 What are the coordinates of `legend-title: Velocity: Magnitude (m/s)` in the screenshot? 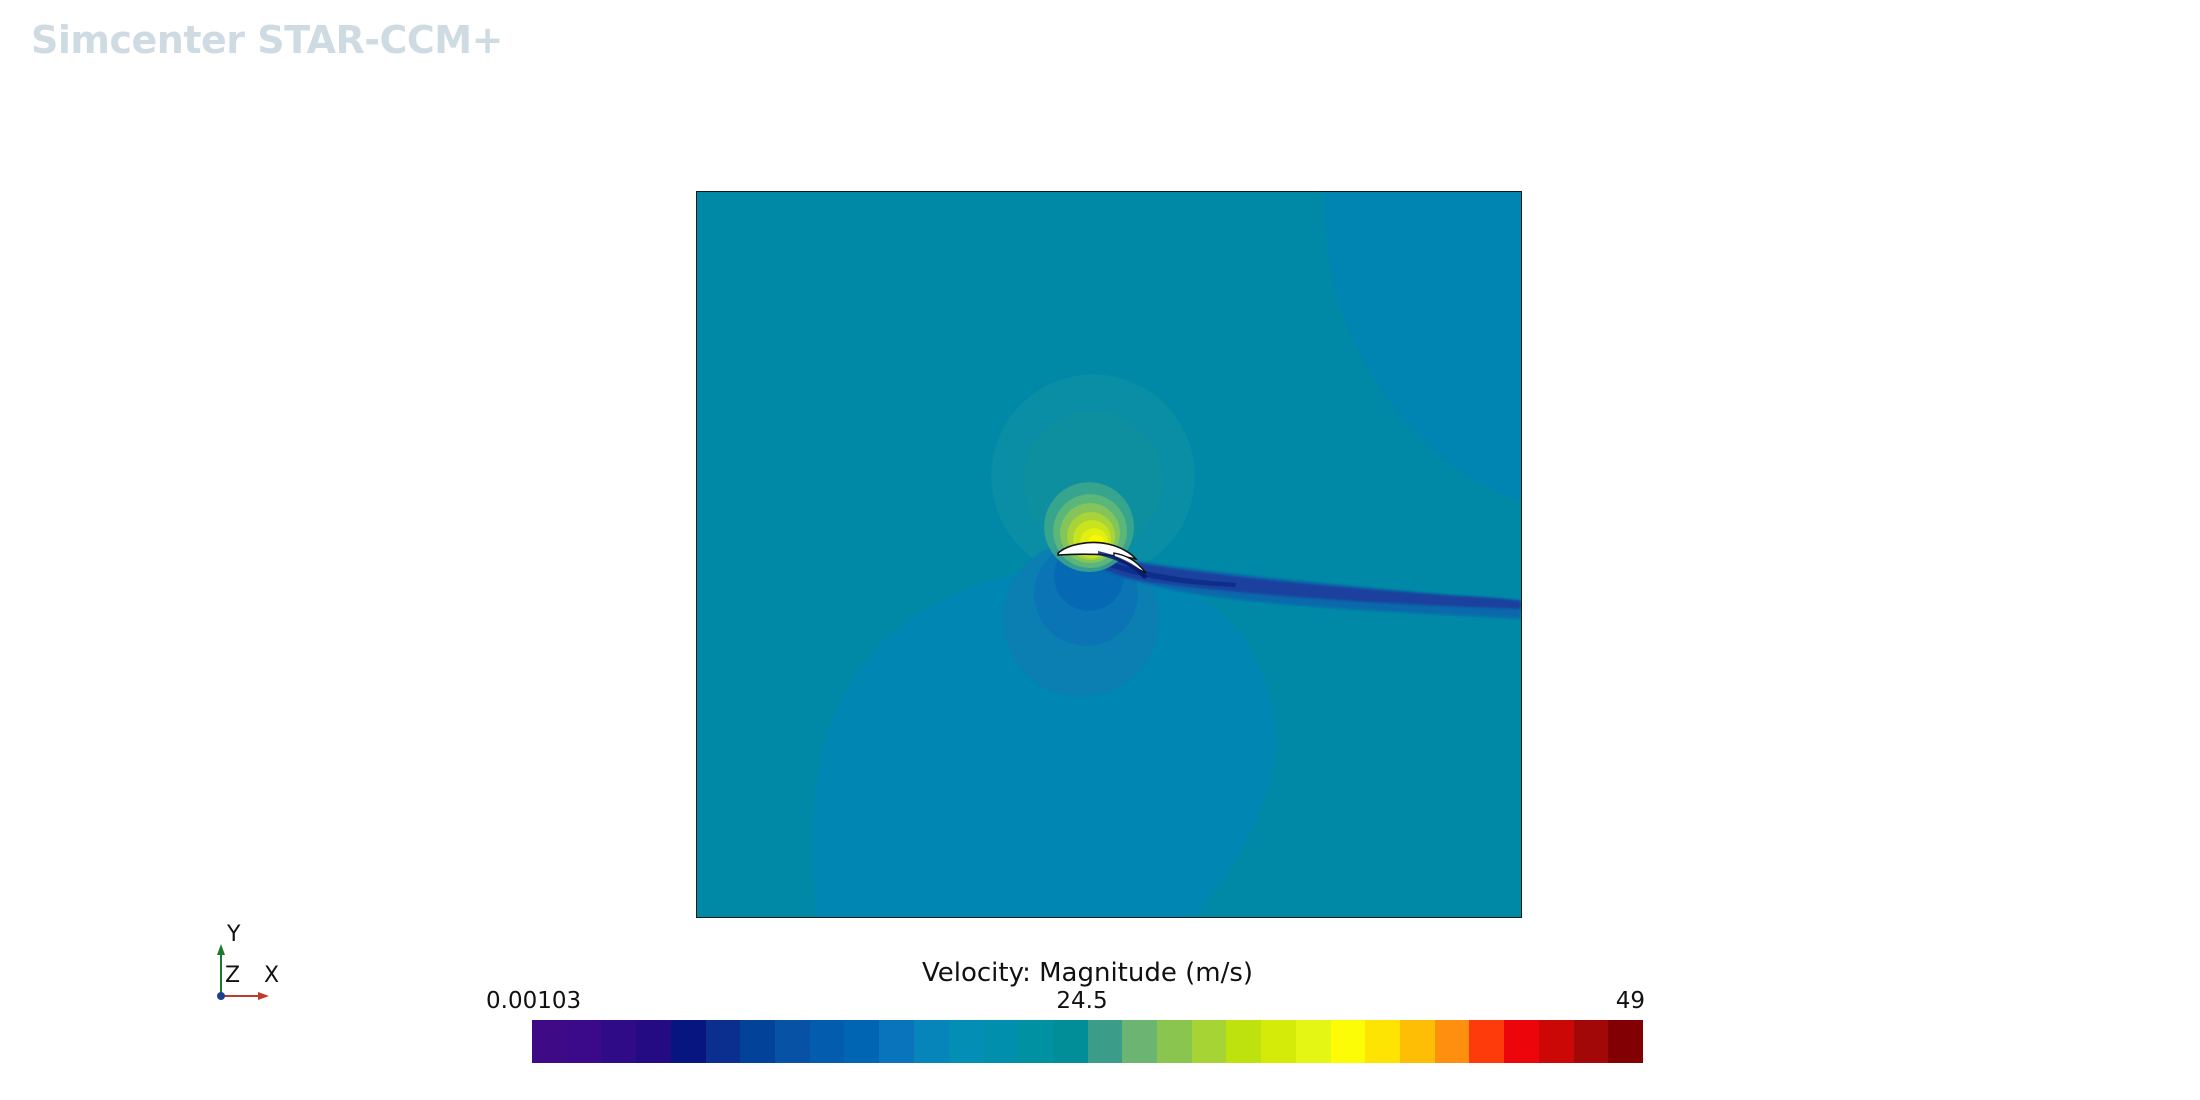 It's located at (1087, 973).